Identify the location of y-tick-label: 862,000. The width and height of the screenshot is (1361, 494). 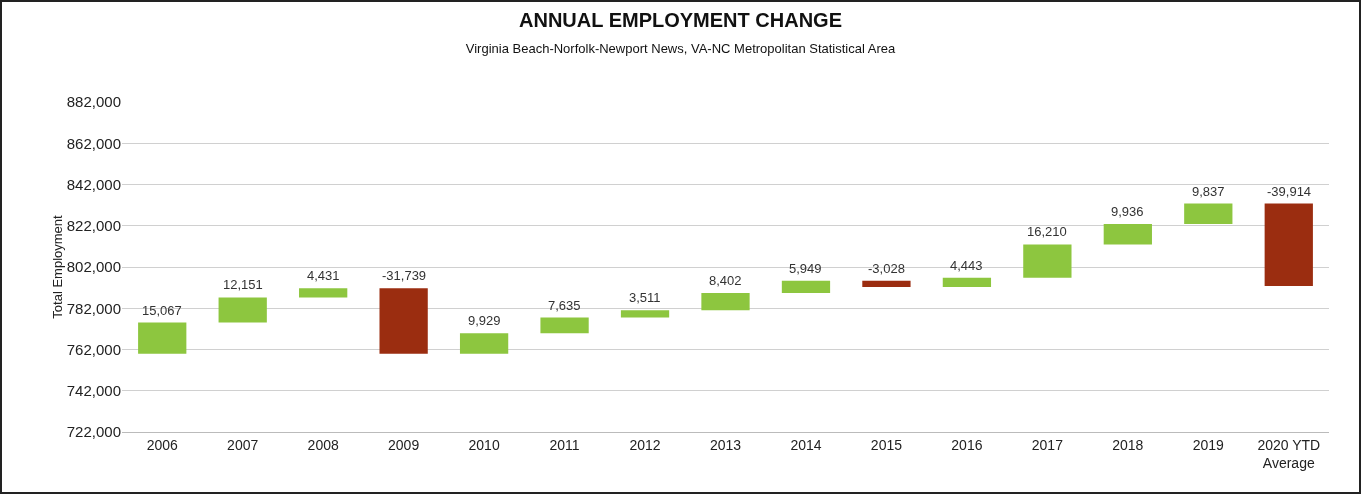
(93, 143).